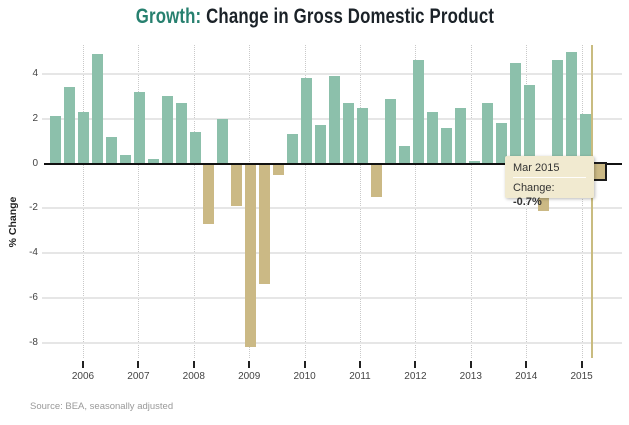 This screenshot has width=629, height=425. What do you see at coordinates (33, 297) in the screenshot?
I see `y-tick-label--6: -6` at bounding box center [33, 297].